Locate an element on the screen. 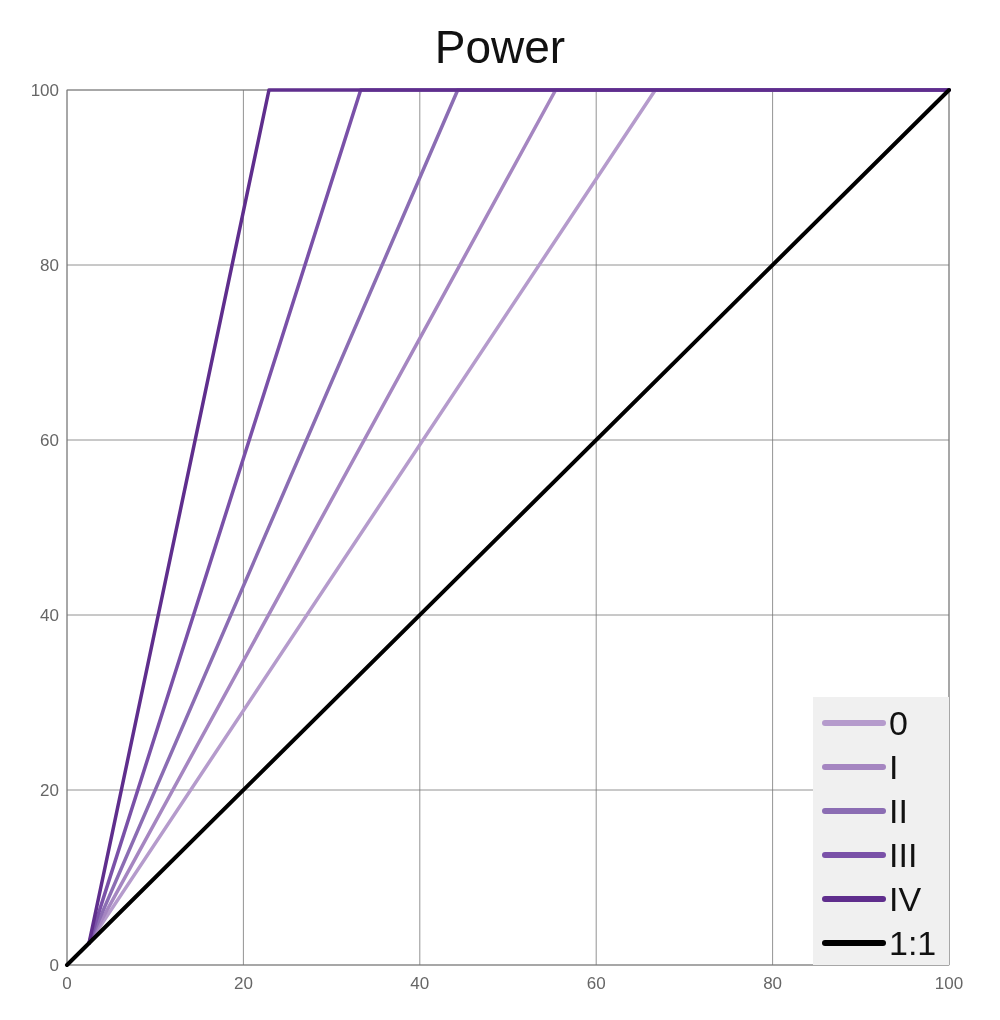 This screenshot has width=1000, height=1020. legend-label: I is located at coordinates (894, 767).